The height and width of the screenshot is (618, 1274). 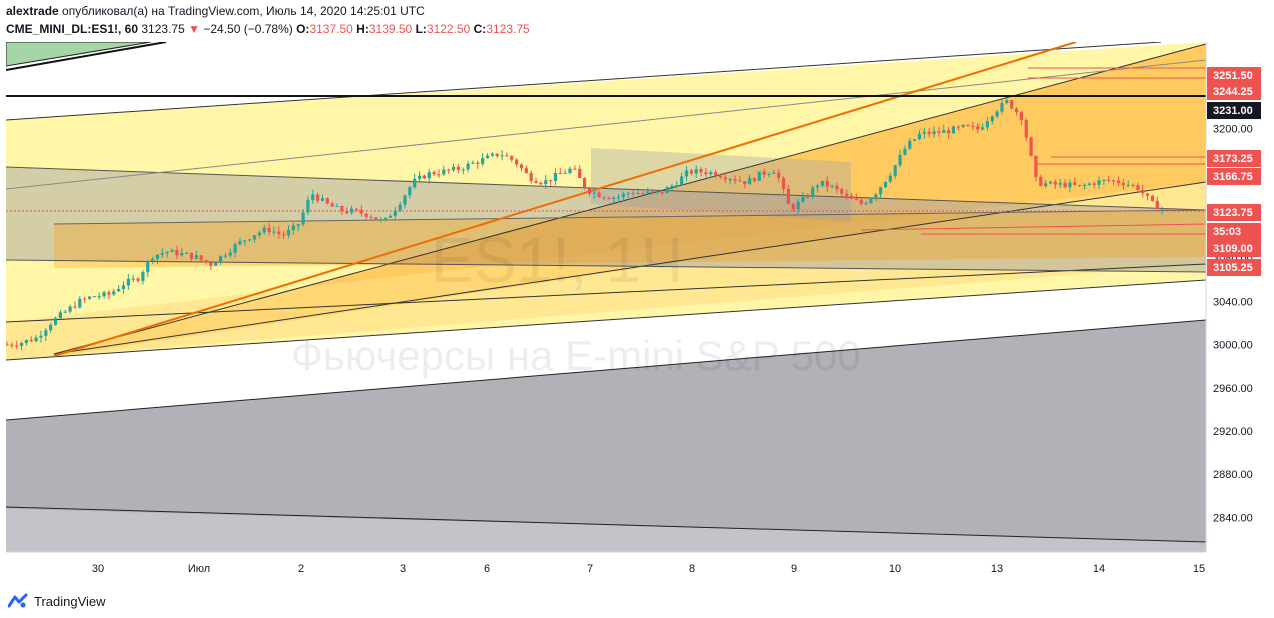 What do you see at coordinates (70, 601) in the screenshot?
I see `footer-brand: TradingView` at bounding box center [70, 601].